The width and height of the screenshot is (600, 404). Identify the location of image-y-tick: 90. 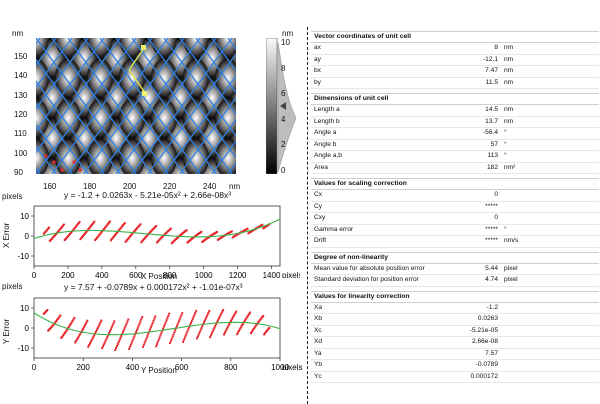
(18, 172).